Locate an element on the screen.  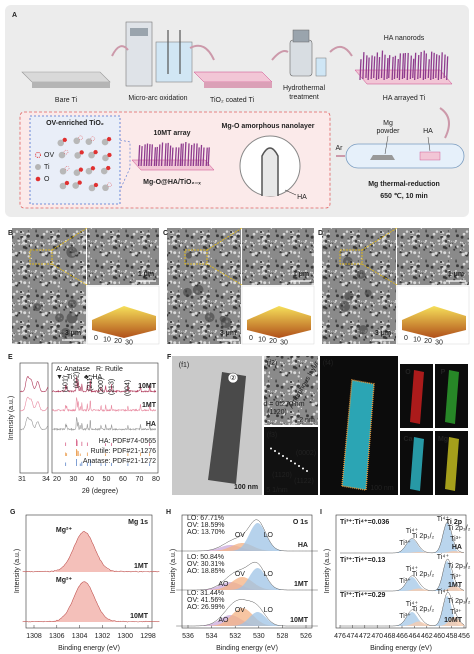
ov-icon is located at coordinates (38, 155).